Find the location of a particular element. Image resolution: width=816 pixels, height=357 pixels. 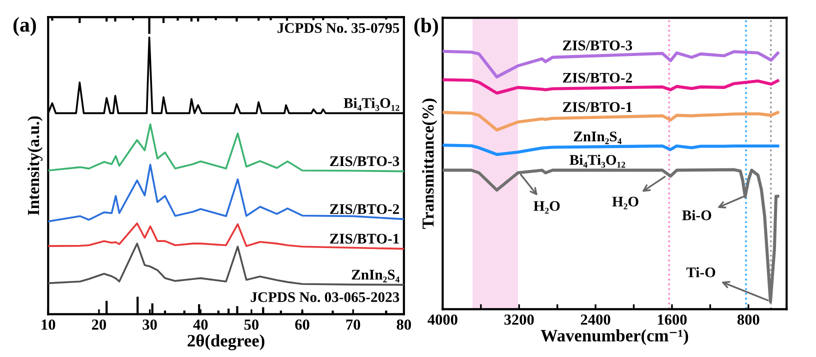

x-tick-label: 1600 is located at coordinates (672, 319).